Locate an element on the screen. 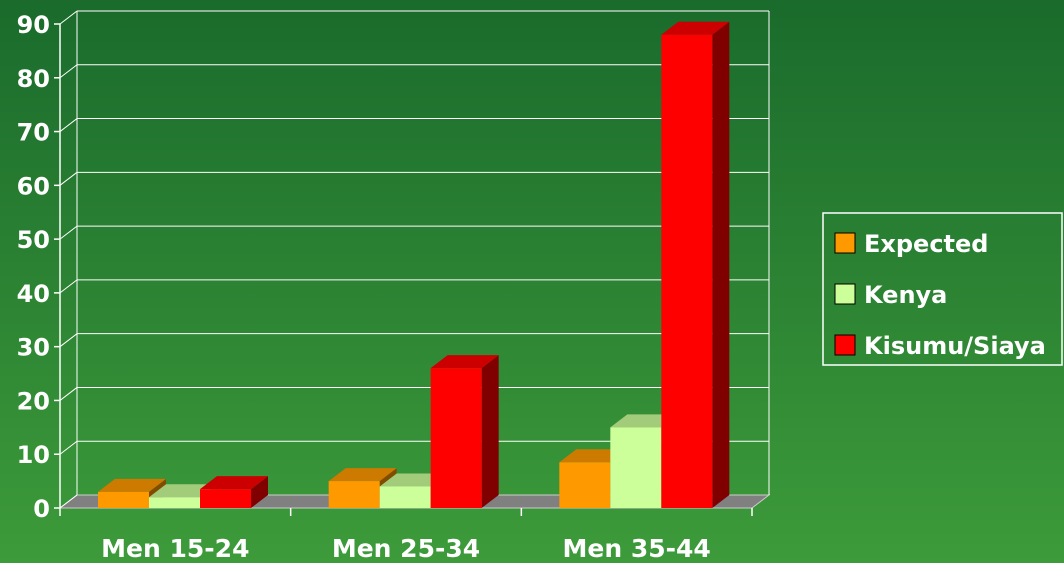 The width and height of the screenshot is (1064, 563). y-tick-label: 50 is located at coordinates (33, 240).